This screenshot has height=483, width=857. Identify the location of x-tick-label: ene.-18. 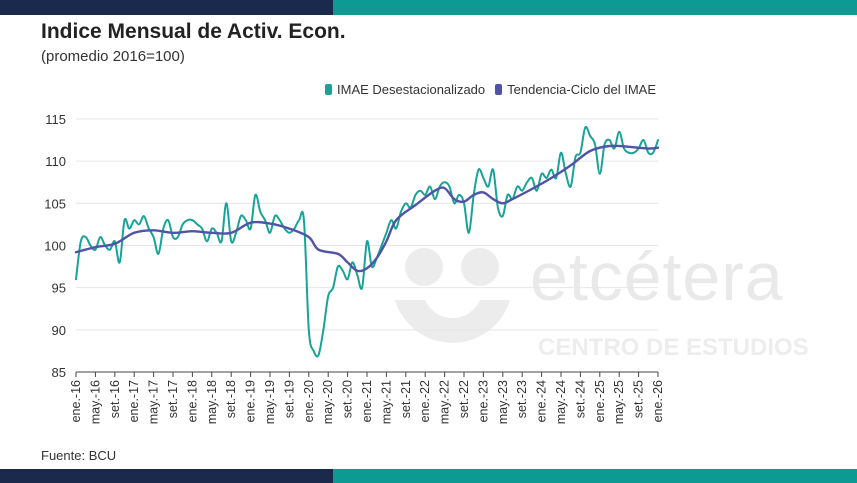
(192, 401).